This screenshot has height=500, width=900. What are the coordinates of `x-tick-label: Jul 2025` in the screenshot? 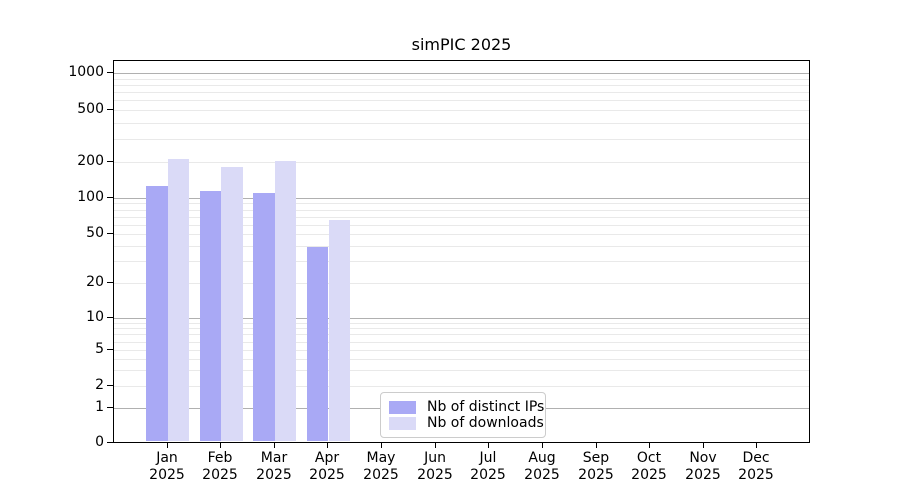 It's located at (488, 466).